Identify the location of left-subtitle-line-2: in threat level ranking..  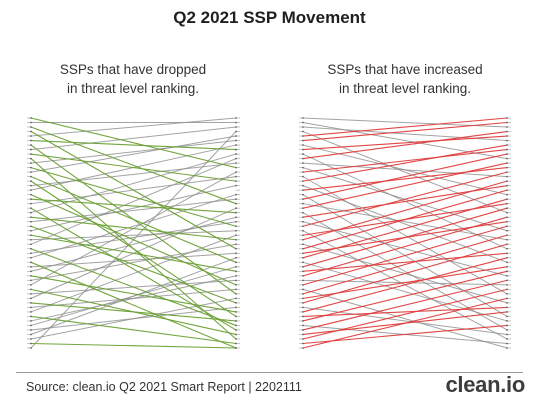
(133, 88).